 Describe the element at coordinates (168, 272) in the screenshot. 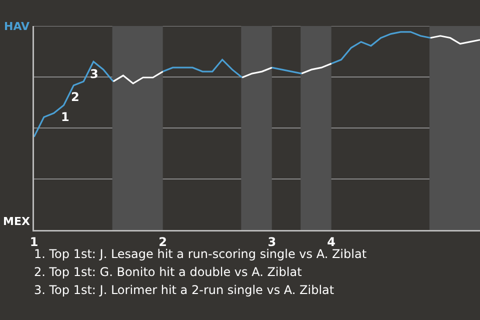

I see `text: 2. Top 1st: G. Bonito hit a double vs A. Ziblat` at that location.